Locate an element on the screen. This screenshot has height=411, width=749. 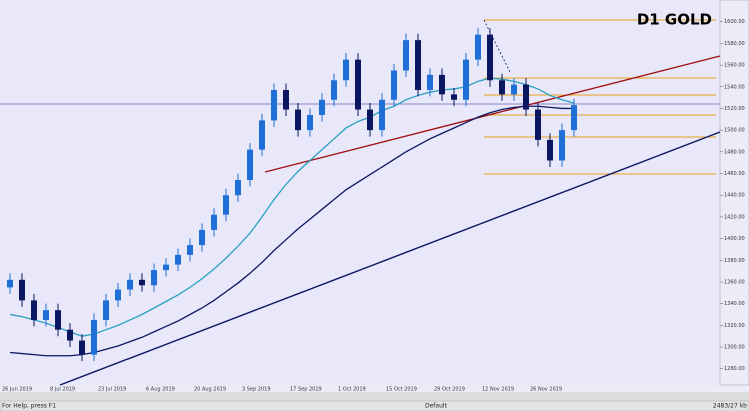
y-tick-label: 1580.00 is located at coordinates (734, 44).